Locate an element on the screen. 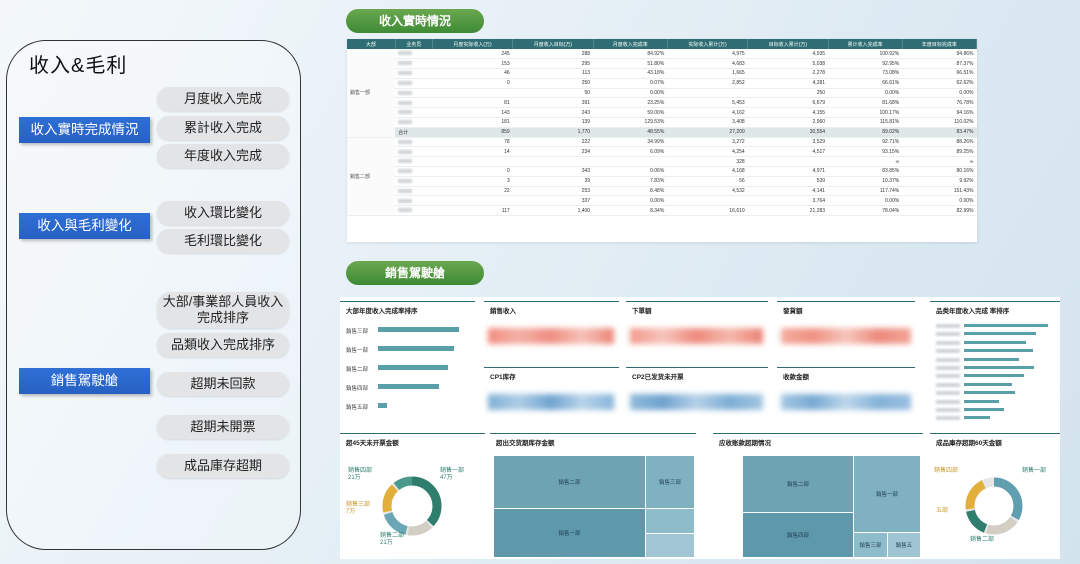 The image size is (1080, 564). kpi-card-cp1-inventory: CP1库存 is located at coordinates (551, 396).